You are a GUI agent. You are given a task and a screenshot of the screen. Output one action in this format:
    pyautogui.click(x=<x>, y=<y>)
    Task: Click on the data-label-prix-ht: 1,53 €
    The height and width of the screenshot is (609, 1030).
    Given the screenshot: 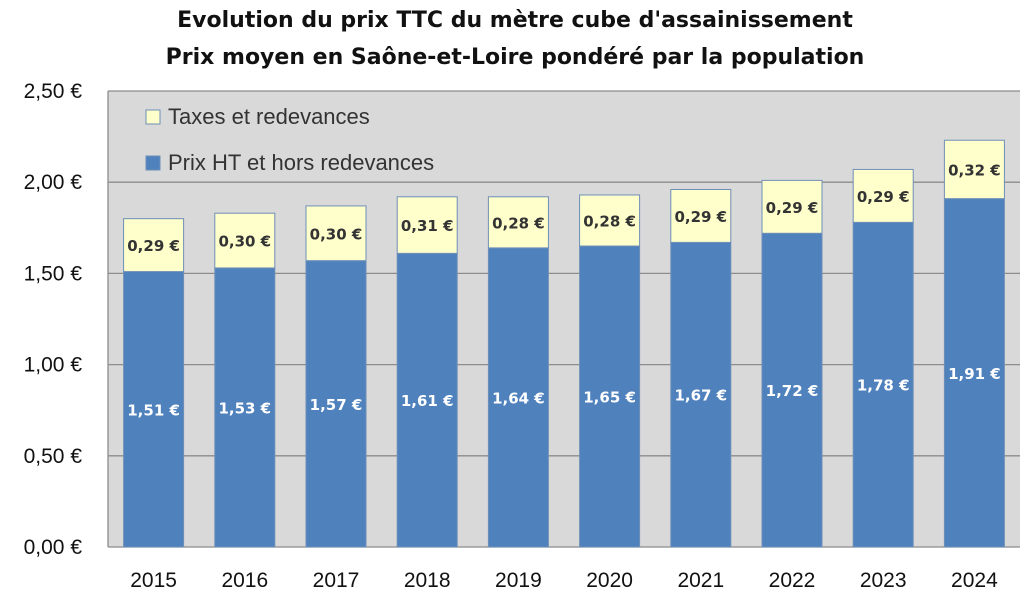 What is the action you would take?
    pyautogui.click(x=244, y=408)
    